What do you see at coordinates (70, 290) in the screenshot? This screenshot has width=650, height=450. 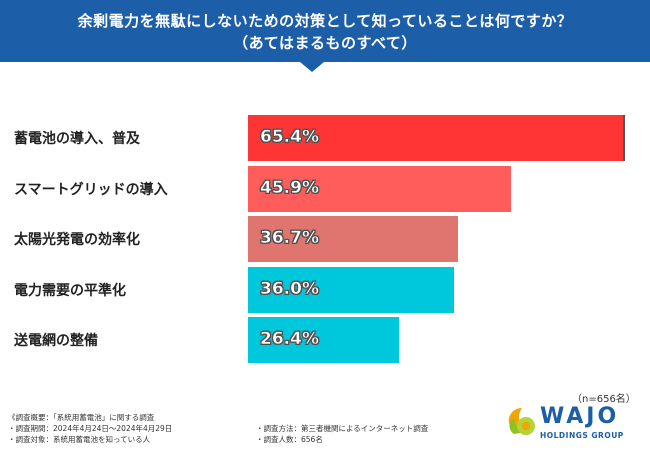 I see `category-label: 電力需要の平準化` at bounding box center [70, 290].